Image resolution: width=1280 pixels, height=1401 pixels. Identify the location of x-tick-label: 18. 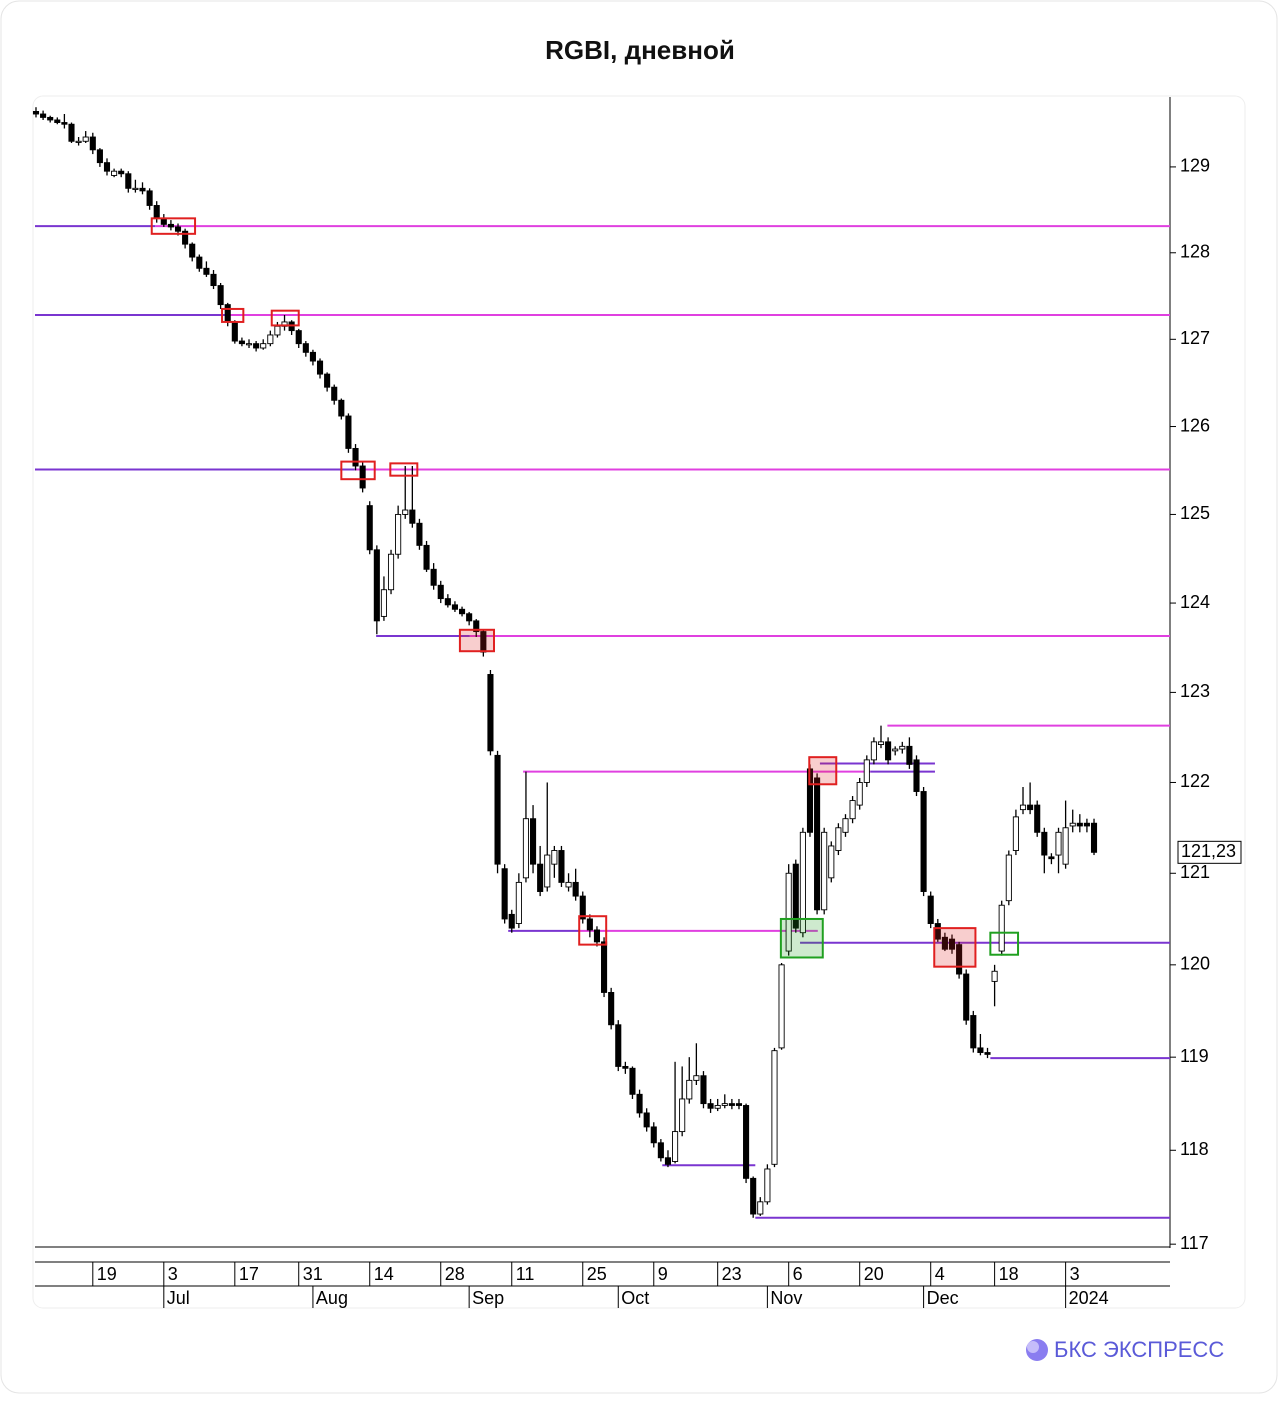
(1009, 1274).